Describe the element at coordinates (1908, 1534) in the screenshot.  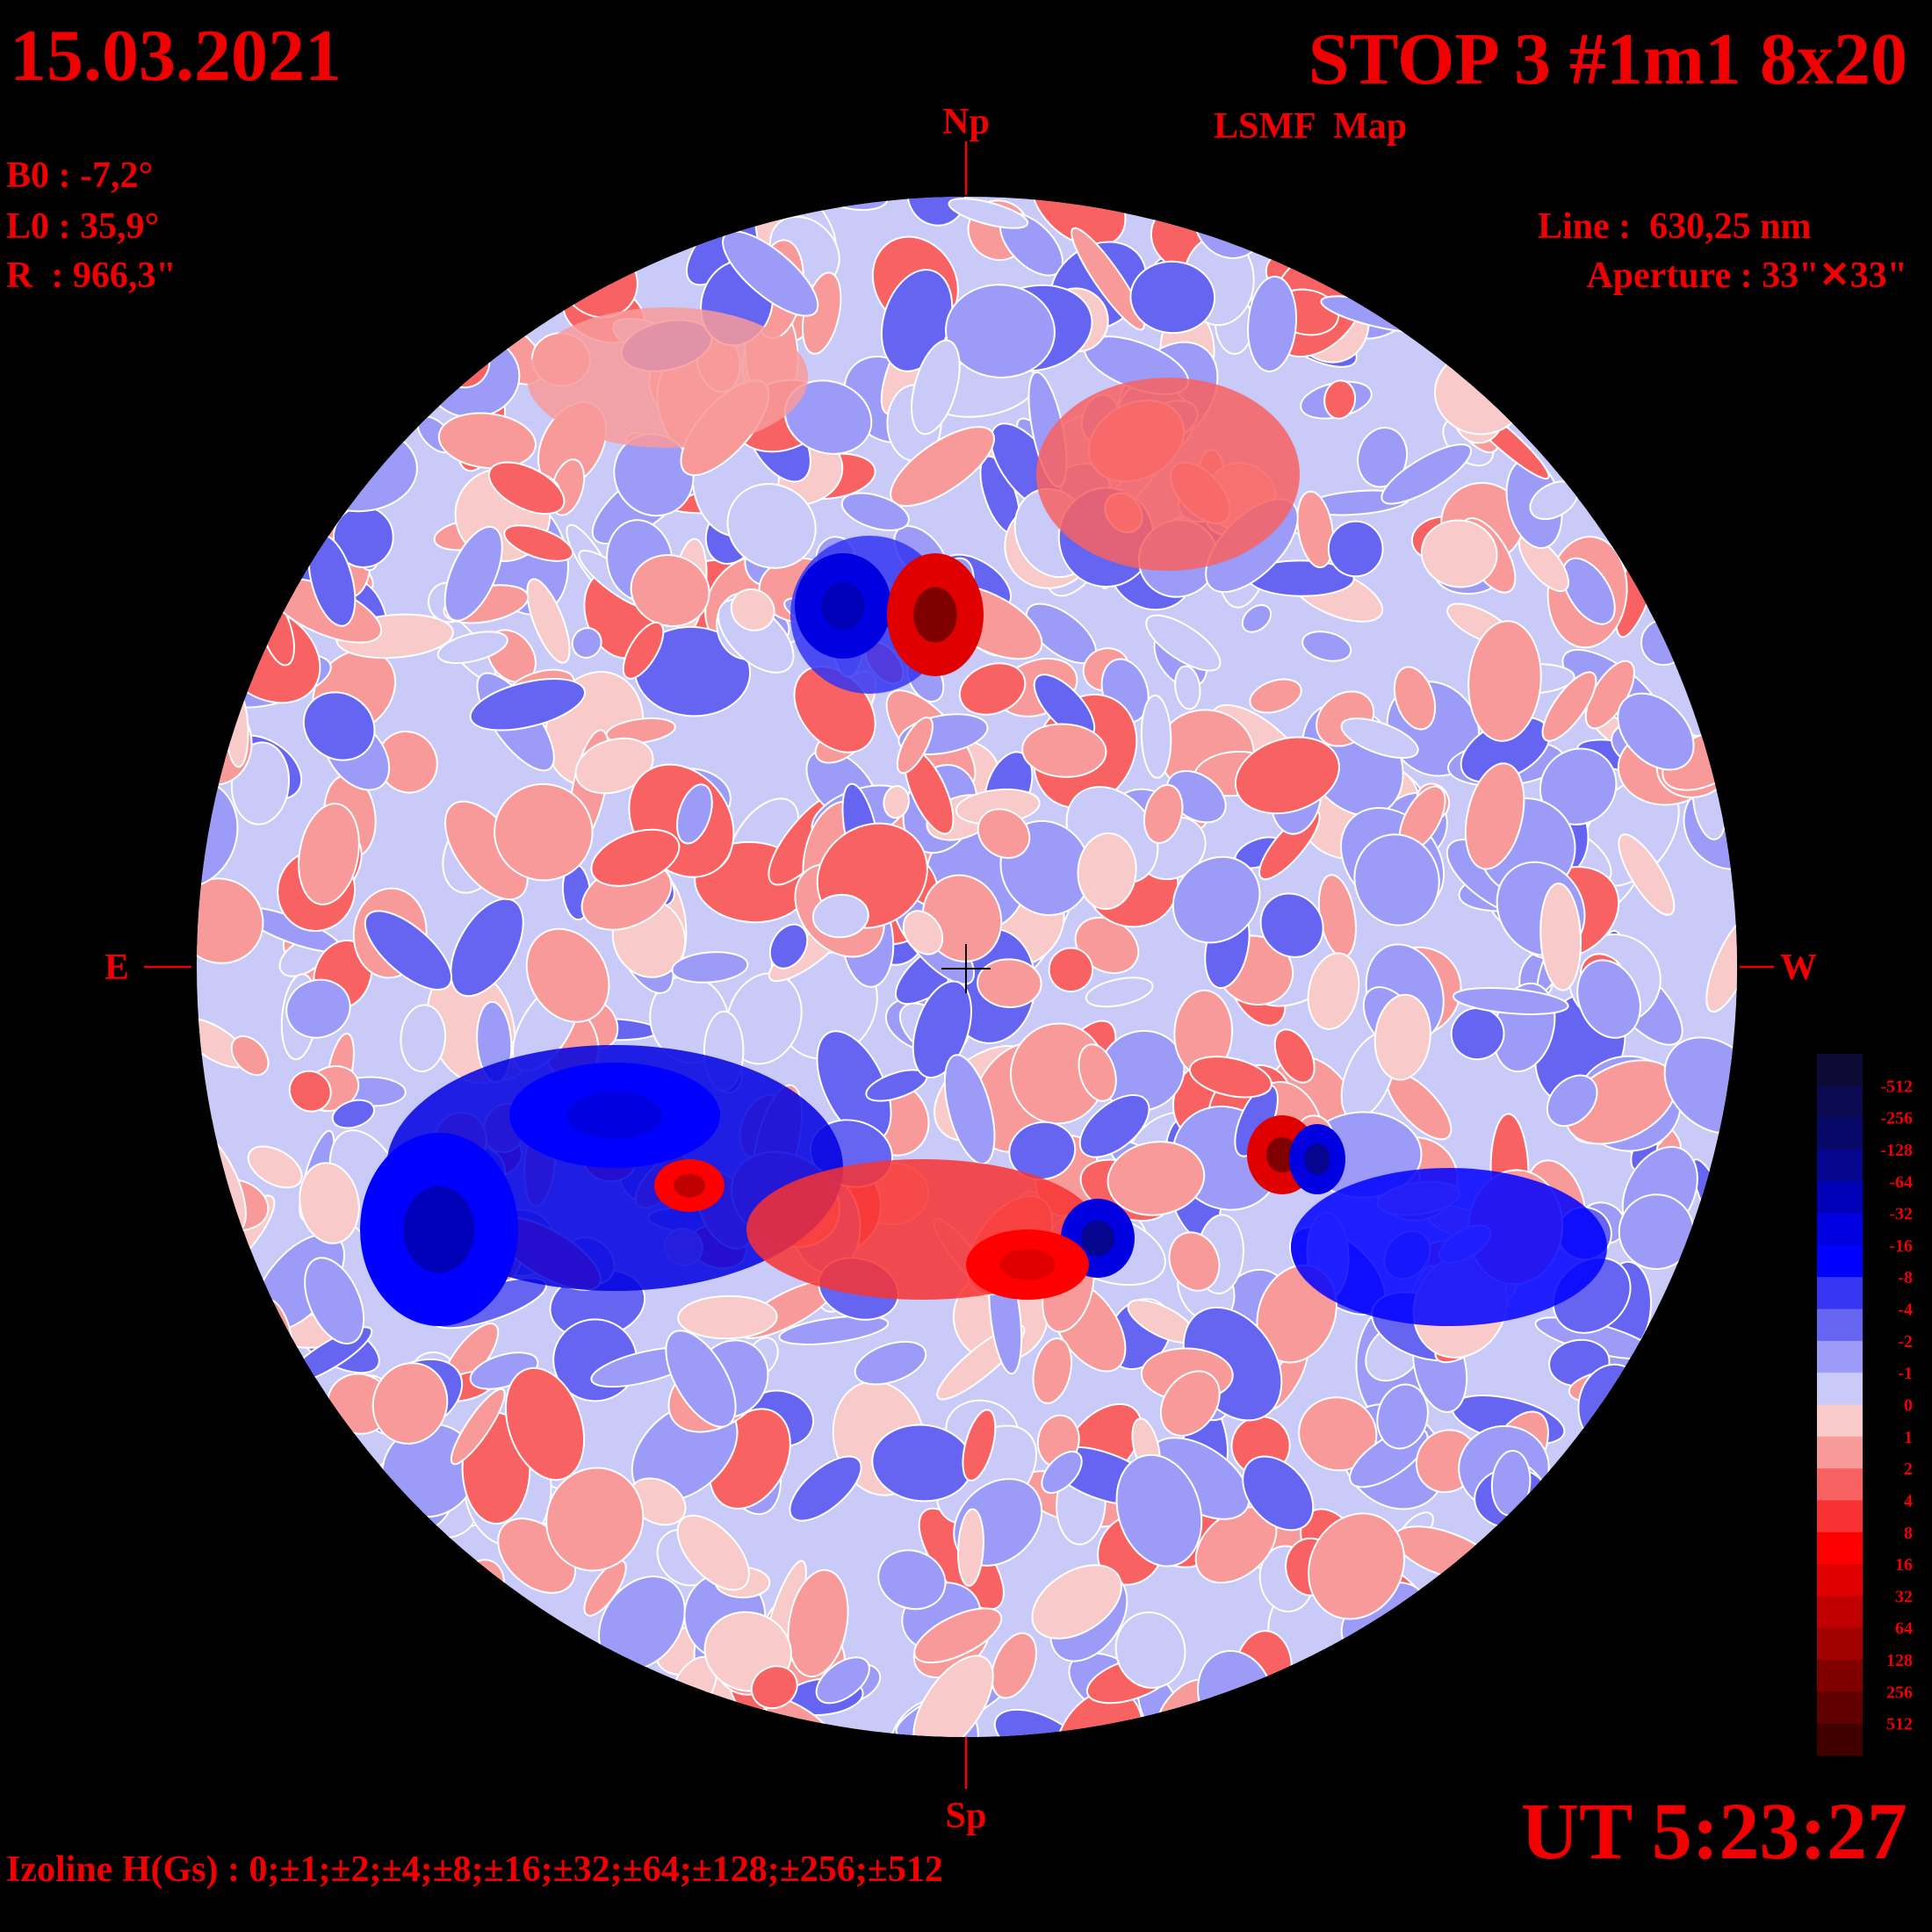
I see `colorbar-label: 8` at that location.